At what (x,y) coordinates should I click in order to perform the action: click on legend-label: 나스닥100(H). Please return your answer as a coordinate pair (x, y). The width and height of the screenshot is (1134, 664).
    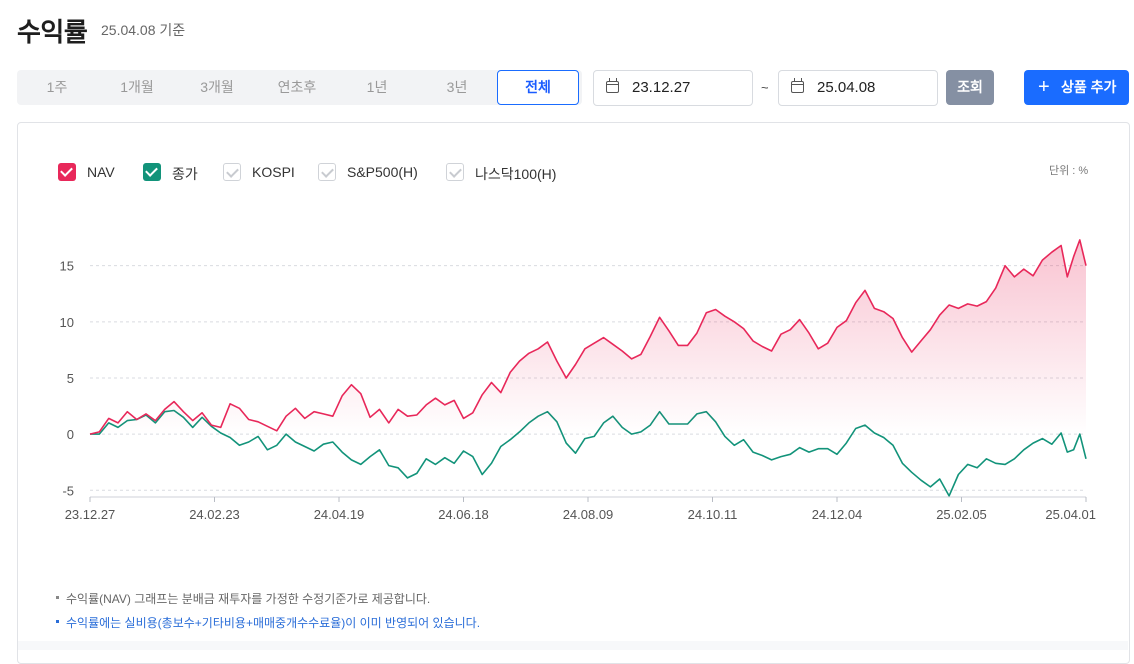
    Looking at the image, I should click on (516, 174).